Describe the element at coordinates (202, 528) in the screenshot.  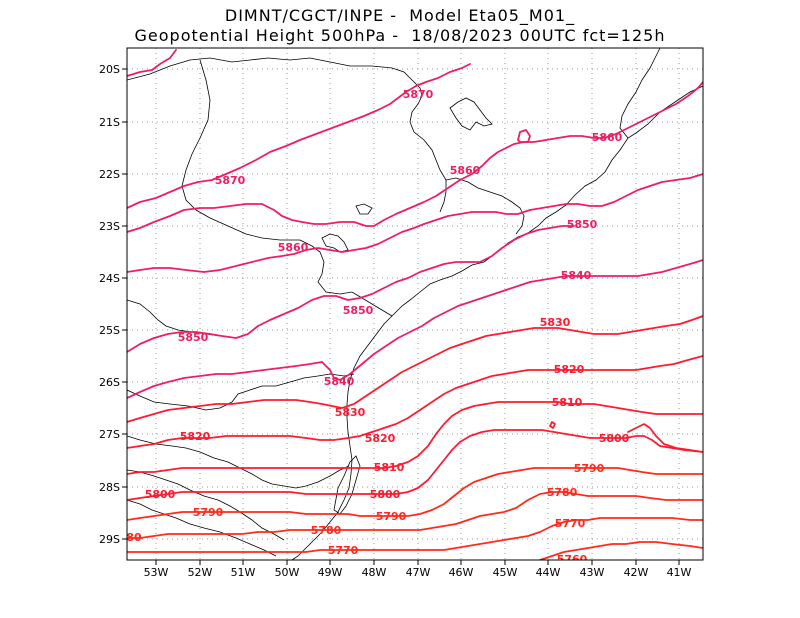
I see `border-brazil-south` at that location.